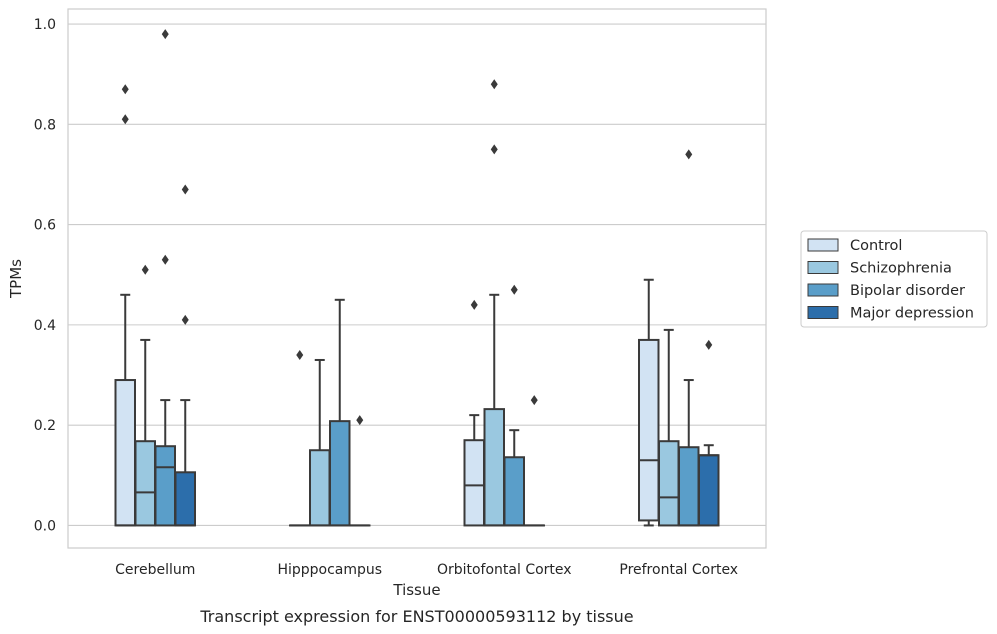 The image size is (997, 634). I want to click on x-tick-label: Hipppocampus, so click(329, 570).